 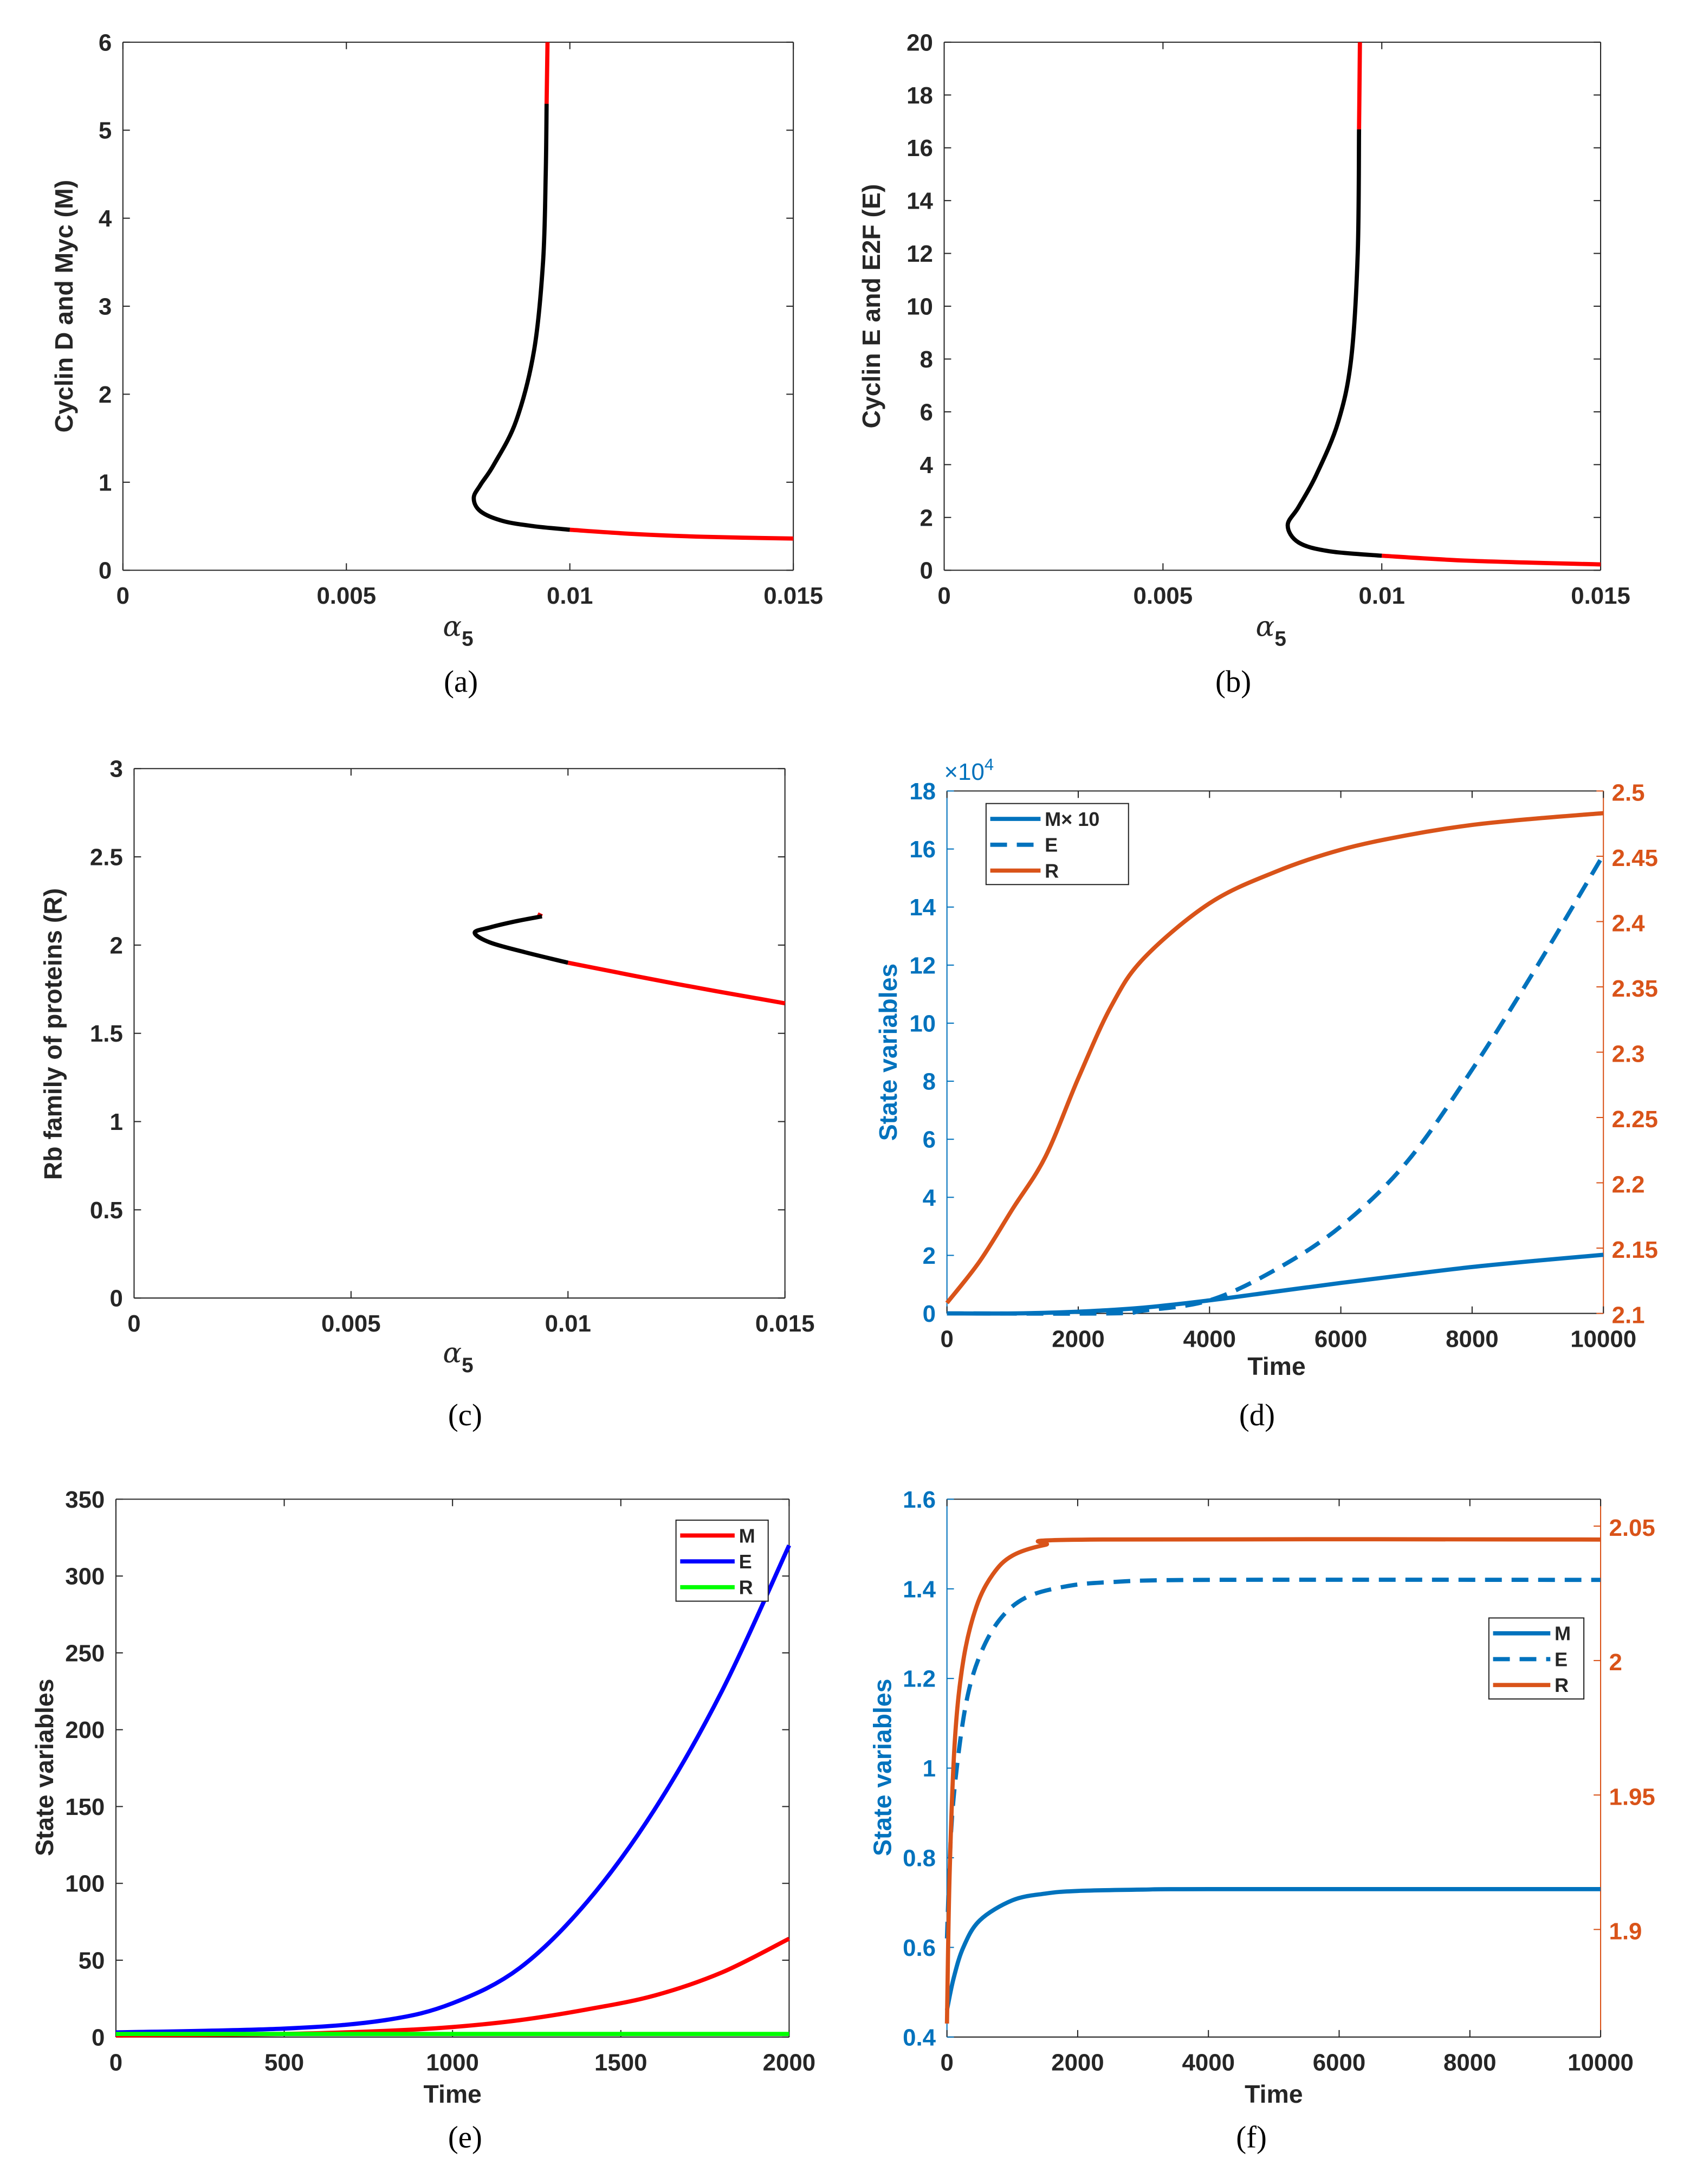 I want to click on panel-caption: (f), so click(x=1251, y=2137).